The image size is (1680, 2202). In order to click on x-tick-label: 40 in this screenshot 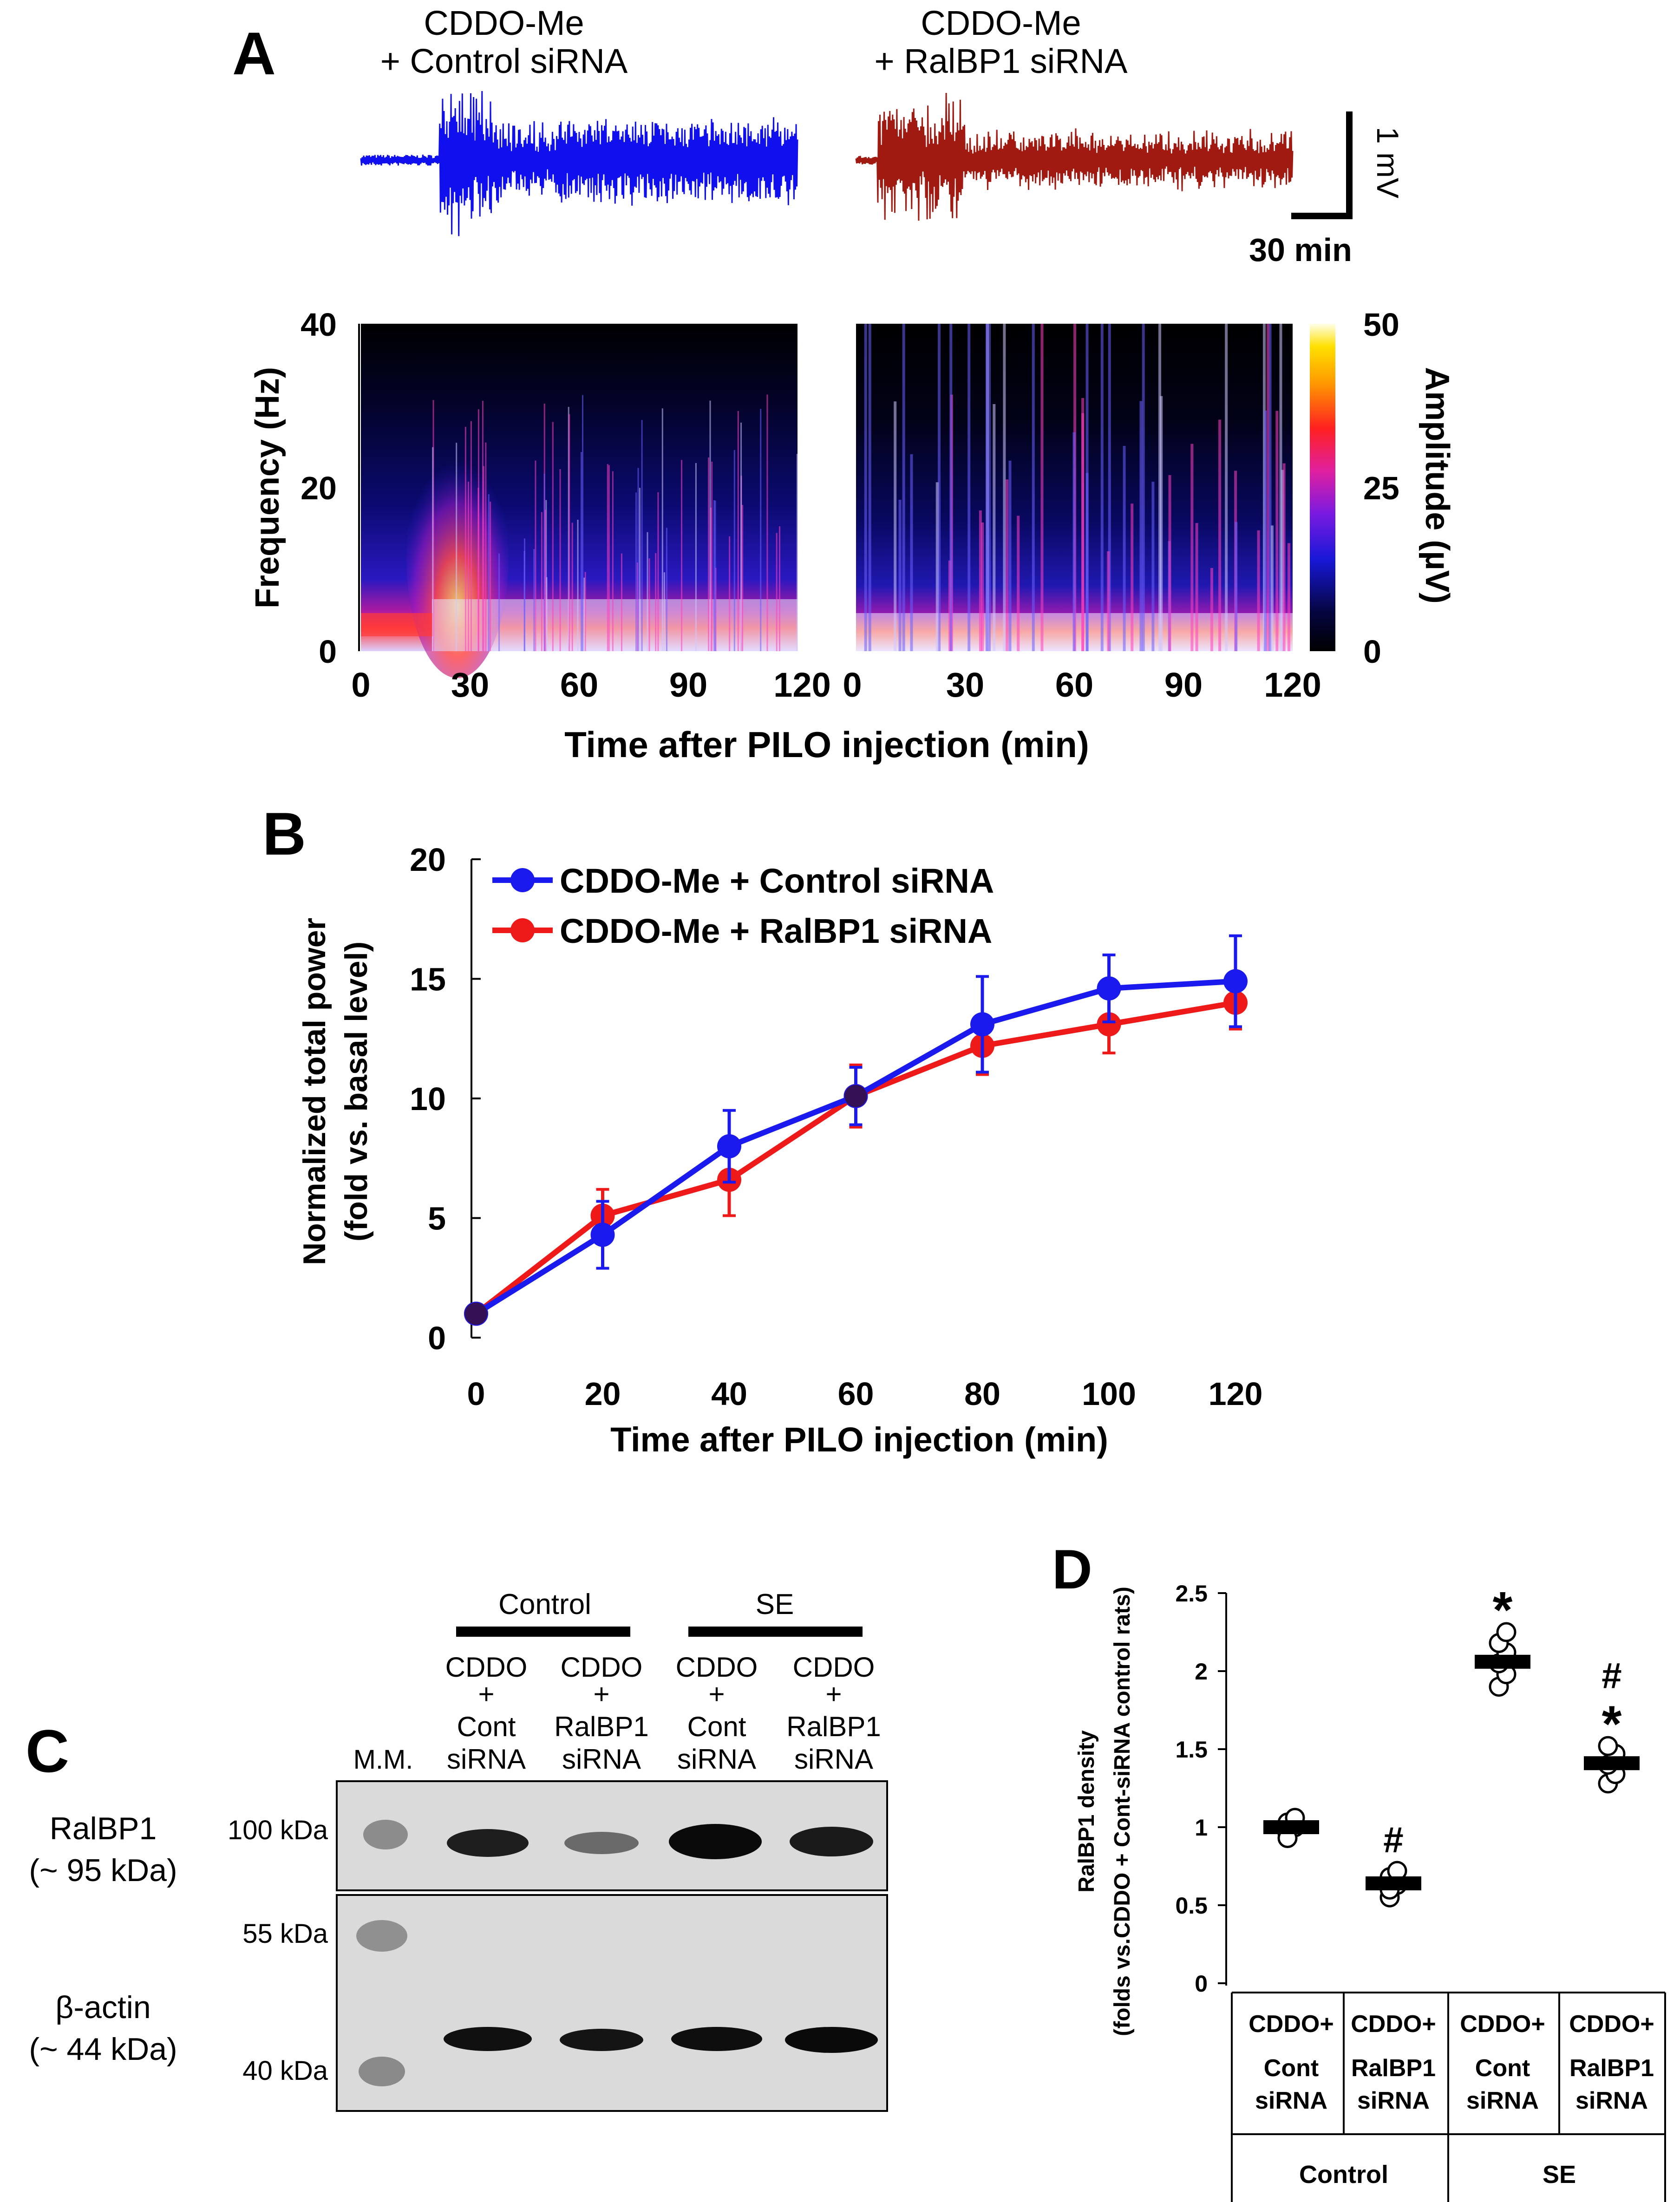, I will do `click(729, 1394)`.